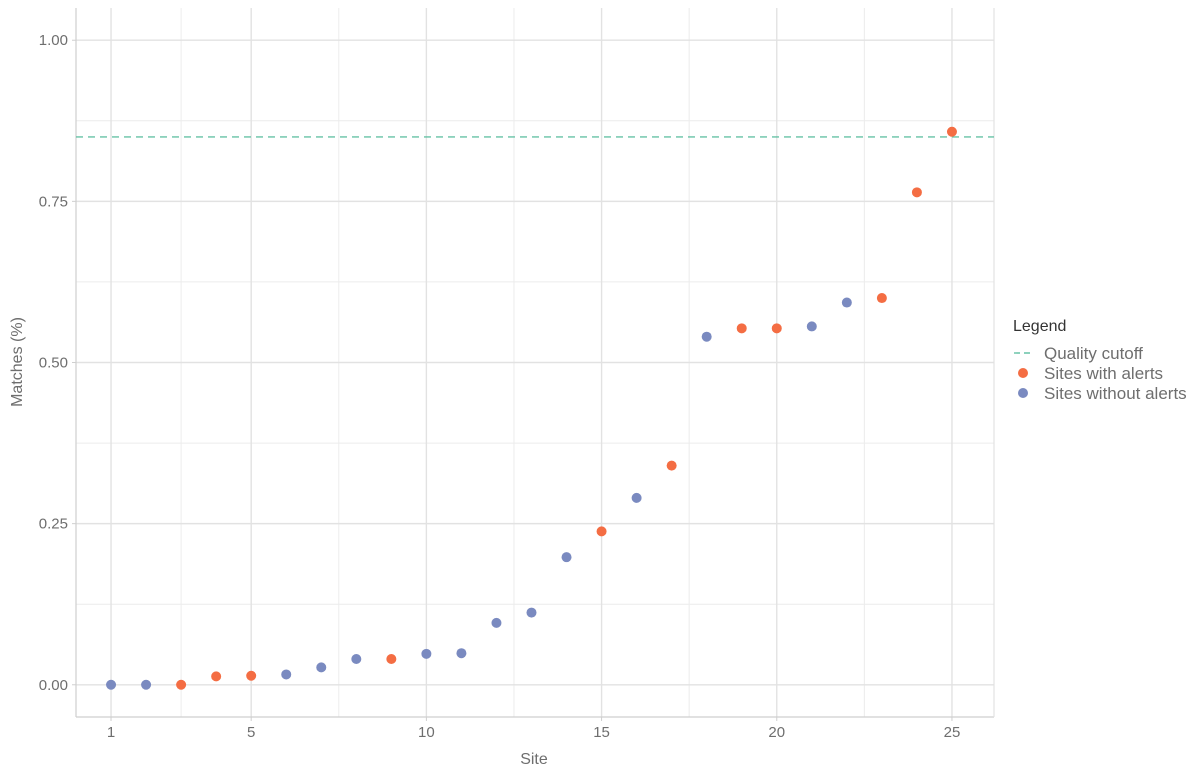 This screenshot has height=775, width=1200. What do you see at coordinates (534, 759) in the screenshot?
I see `x-axis-title: Site` at bounding box center [534, 759].